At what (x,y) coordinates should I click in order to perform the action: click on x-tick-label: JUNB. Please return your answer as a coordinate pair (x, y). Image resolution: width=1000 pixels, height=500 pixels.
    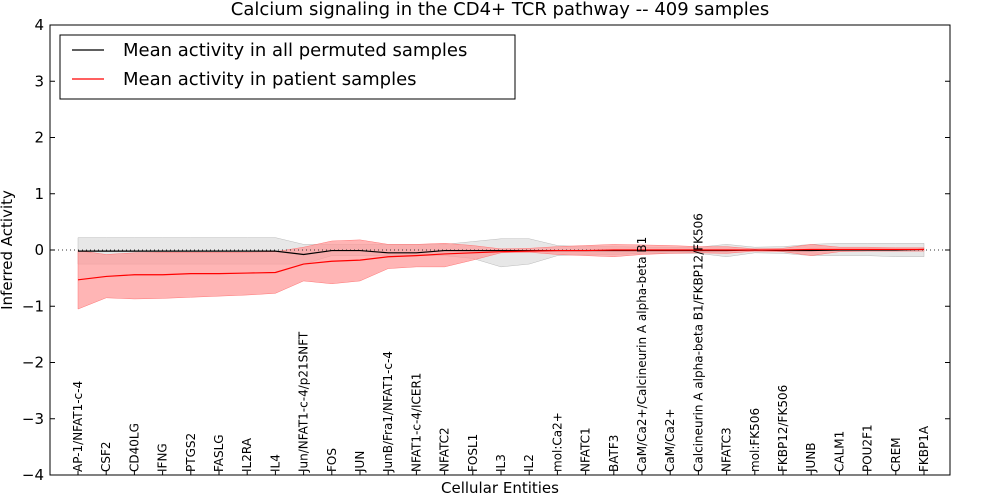
    Looking at the image, I should click on (811, 457).